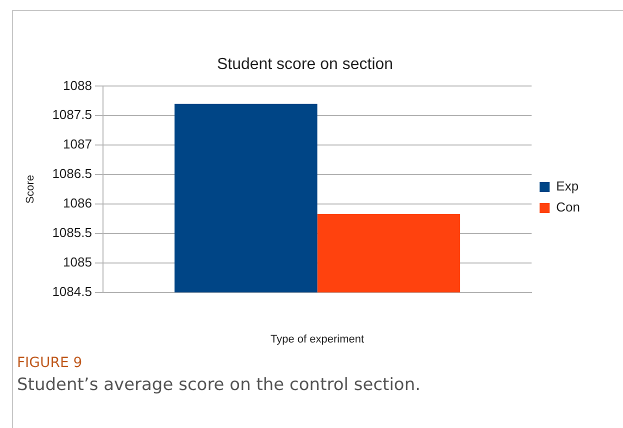 Image resolution: width=623 pixels, height=428 pixels. I want to click on chart-title: Student score on section, so click(305, 65).